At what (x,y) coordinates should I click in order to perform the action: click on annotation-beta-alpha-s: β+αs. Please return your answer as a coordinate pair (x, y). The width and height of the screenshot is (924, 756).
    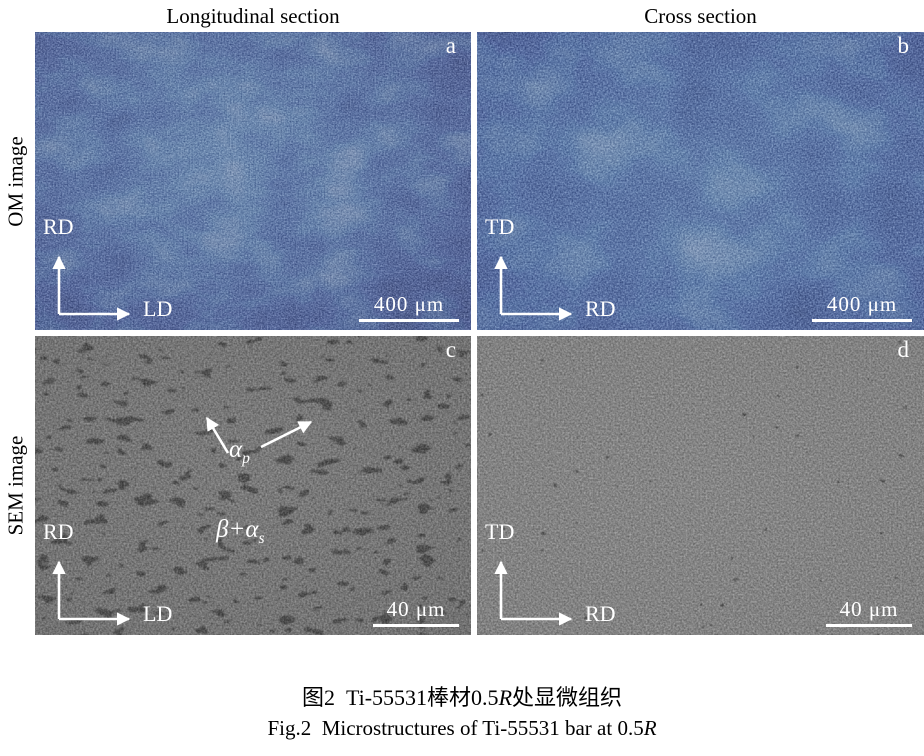
    Looking at the image, I should click on (240, 532).